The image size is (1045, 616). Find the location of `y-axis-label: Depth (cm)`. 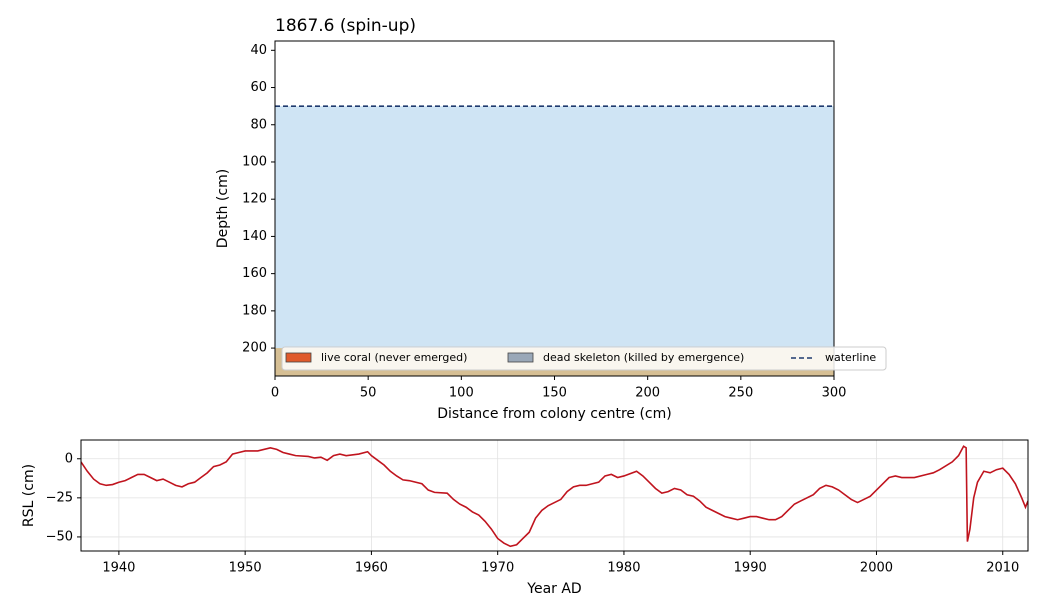

y-axis-label: Depth (cm) is located at coordinates (223, 208).